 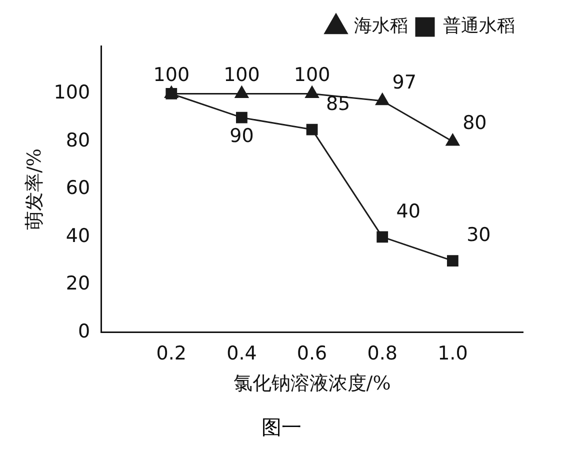 I want to click on data-label: 40, so click(x=408, y=211).